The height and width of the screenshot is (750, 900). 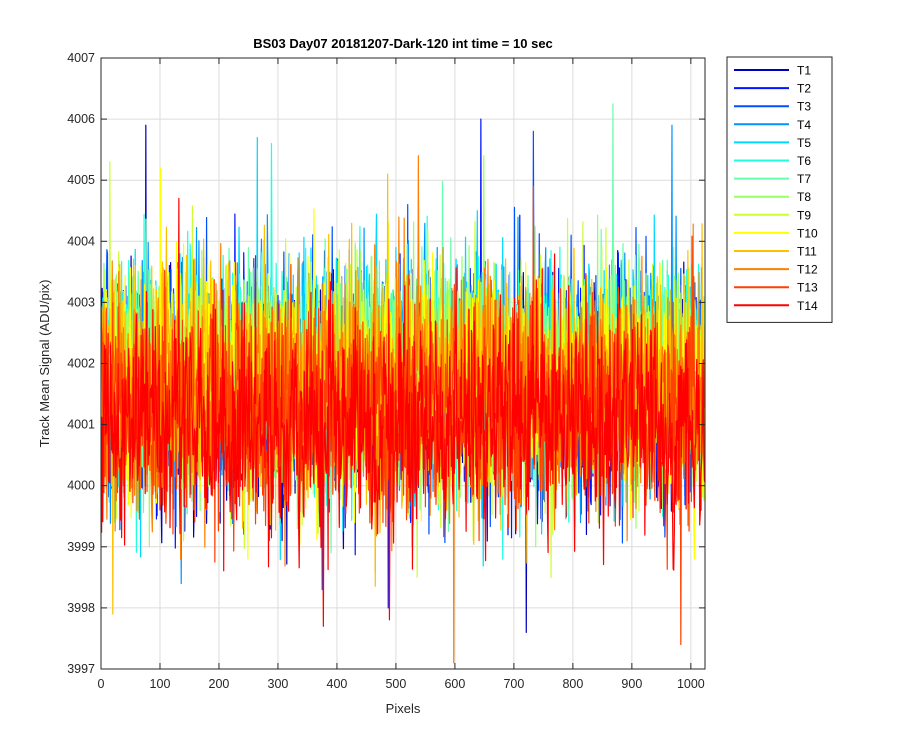 What do you see at coordinates (81, 302) in the screenshot?
I see `y-tick-label: 4003` at bounding box center [81, 302].